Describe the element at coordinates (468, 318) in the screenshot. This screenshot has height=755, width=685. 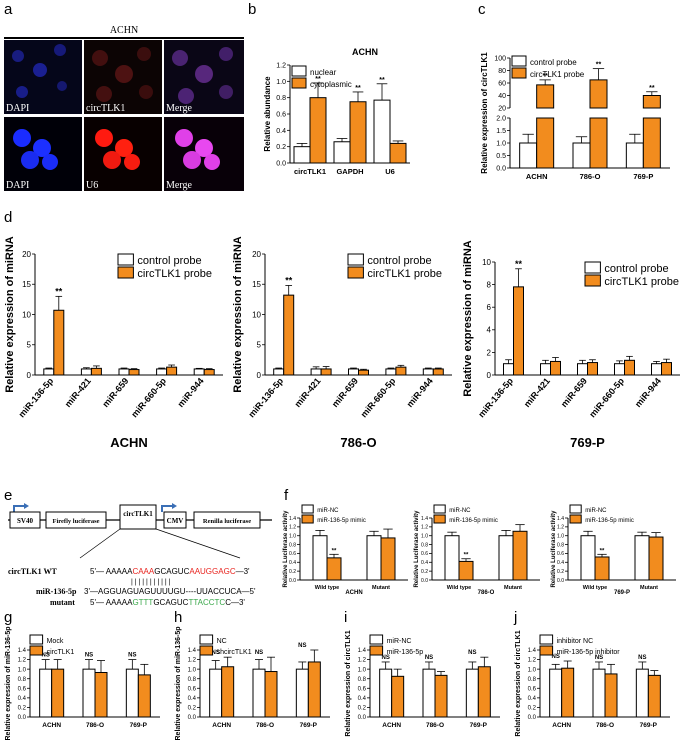
I see `y-axis-label: Relative expression of miRNA` at that location.